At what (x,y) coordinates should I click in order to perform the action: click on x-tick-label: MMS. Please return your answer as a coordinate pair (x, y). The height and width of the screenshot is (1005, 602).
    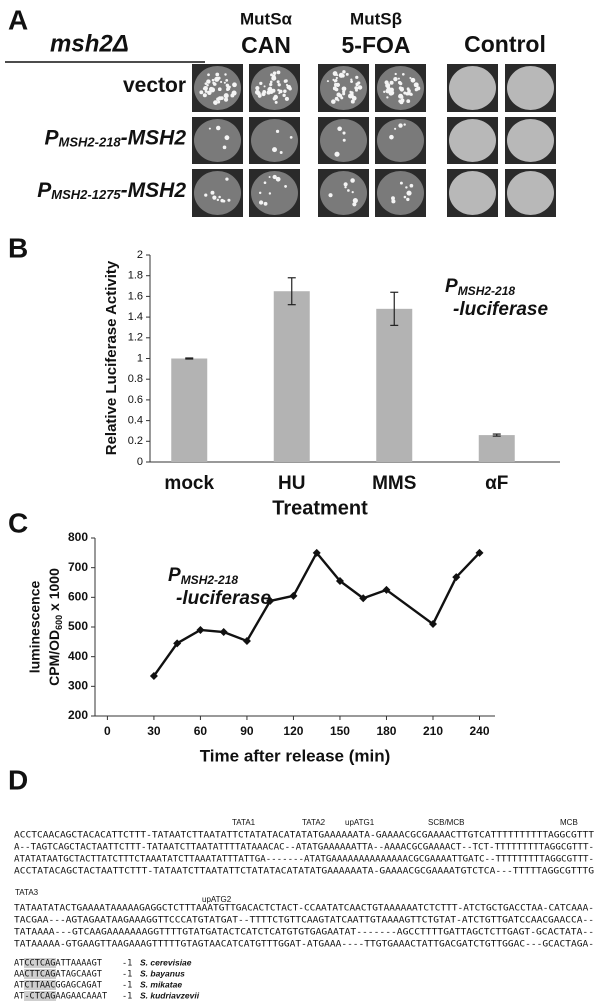
    Looking at the image, I should click on (394, 483).